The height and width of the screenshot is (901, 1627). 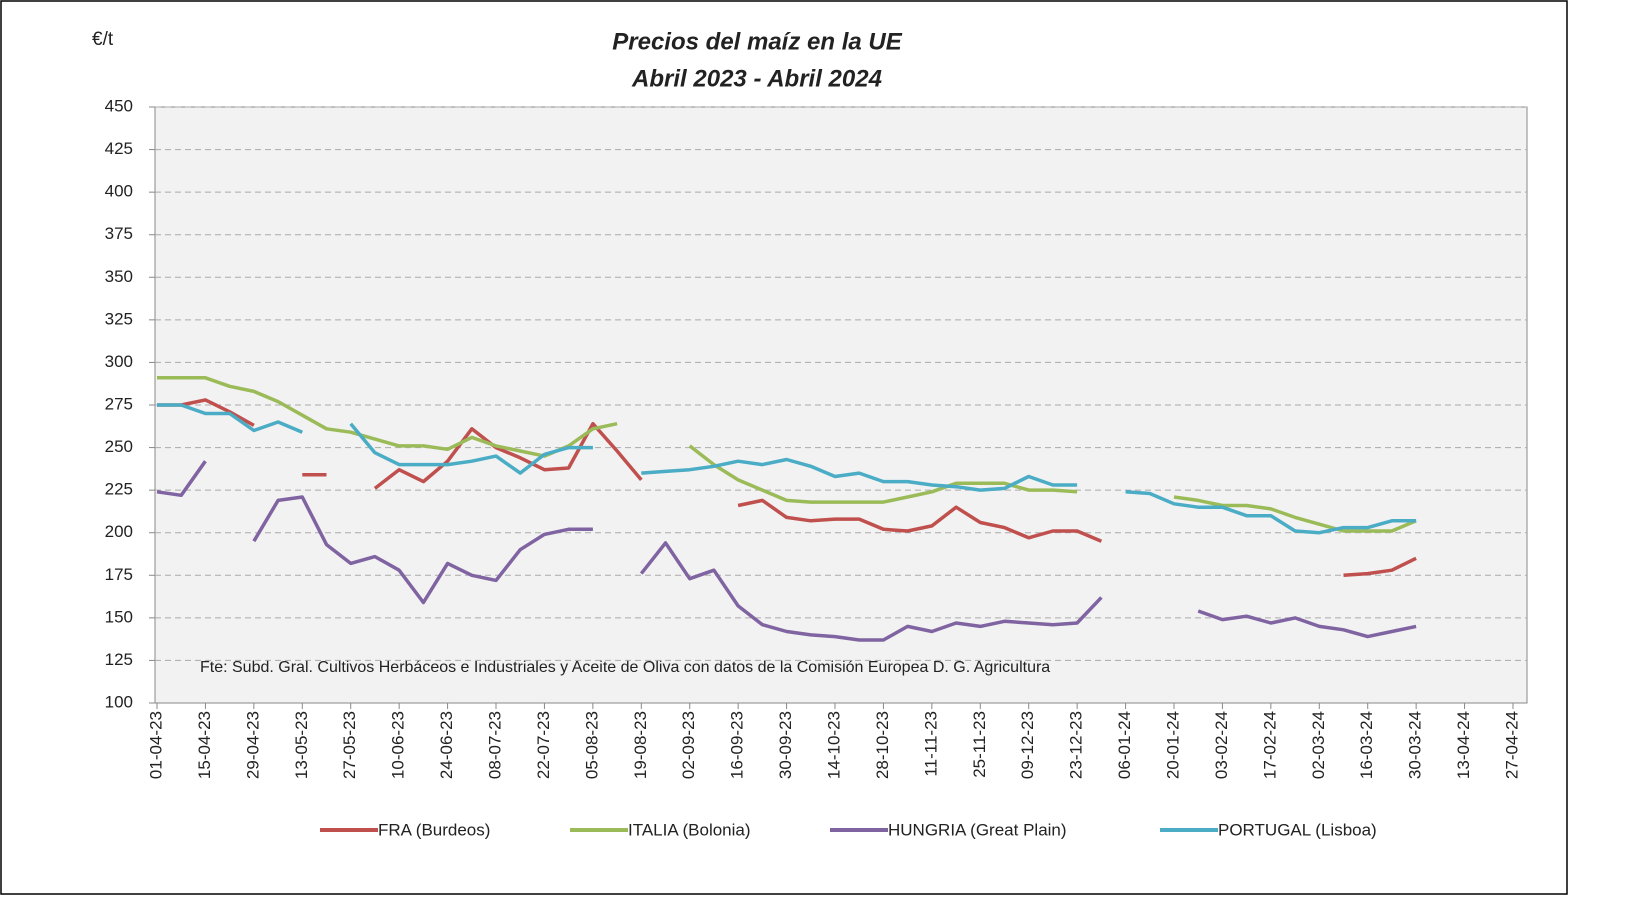 What do you see at coordinates (252, 745) in the screenshot?
I see `x-tick-label: 29-04-23` at bounding box center [252, 745].